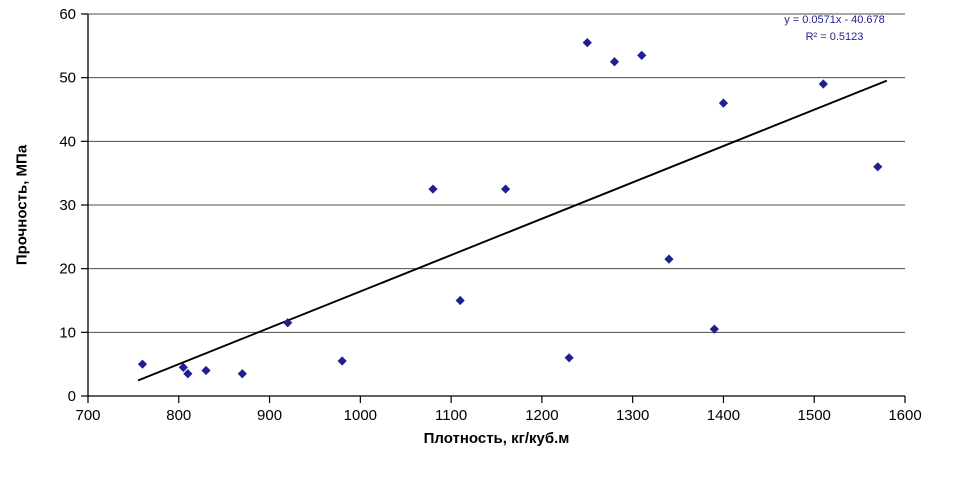 This screenshot has width=975, height=483. Describe the element at coordinates (541, 415) in the screenshot. I see `x-tick-label: 1200` at that location.